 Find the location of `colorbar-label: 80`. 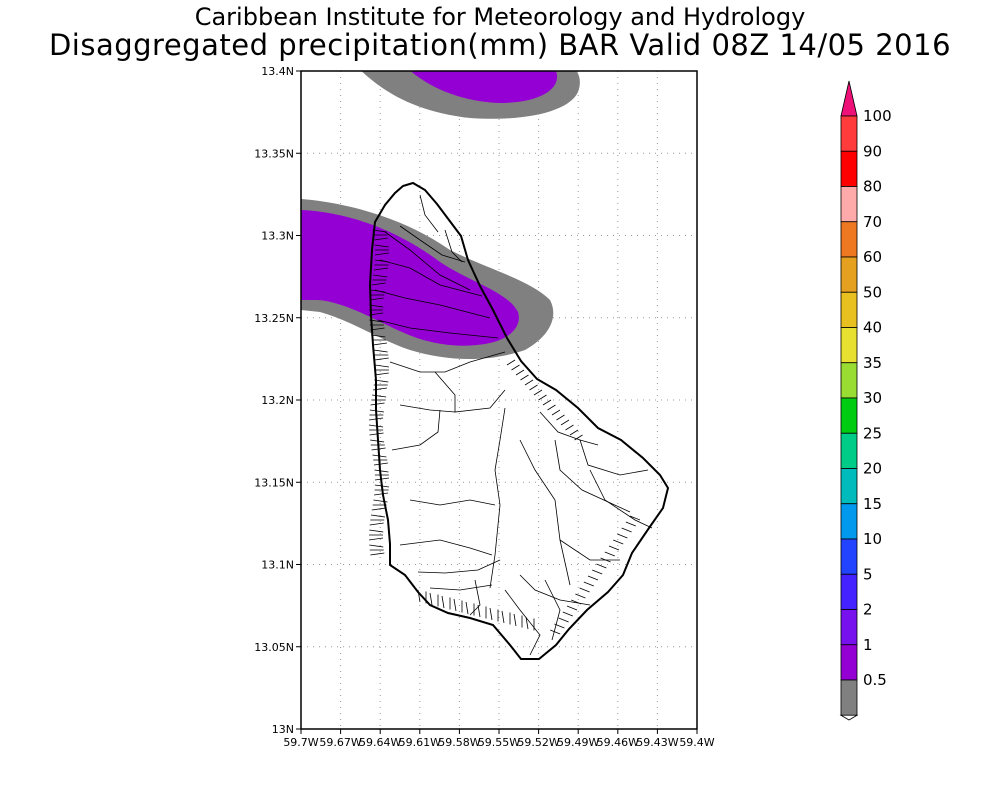

colorbar-label: 80 is located at coordinates (872, 187).